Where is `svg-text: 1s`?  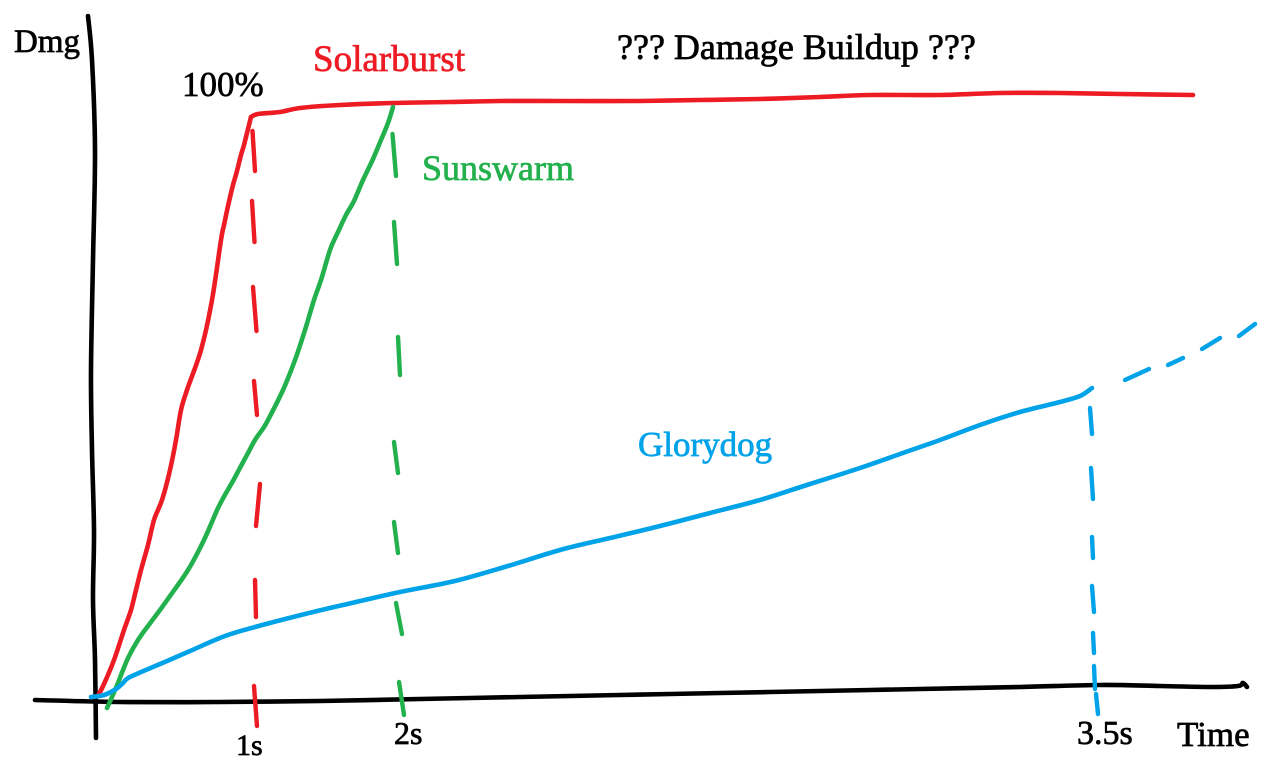 svg-text: 1s is located at coordinates (249, 745).